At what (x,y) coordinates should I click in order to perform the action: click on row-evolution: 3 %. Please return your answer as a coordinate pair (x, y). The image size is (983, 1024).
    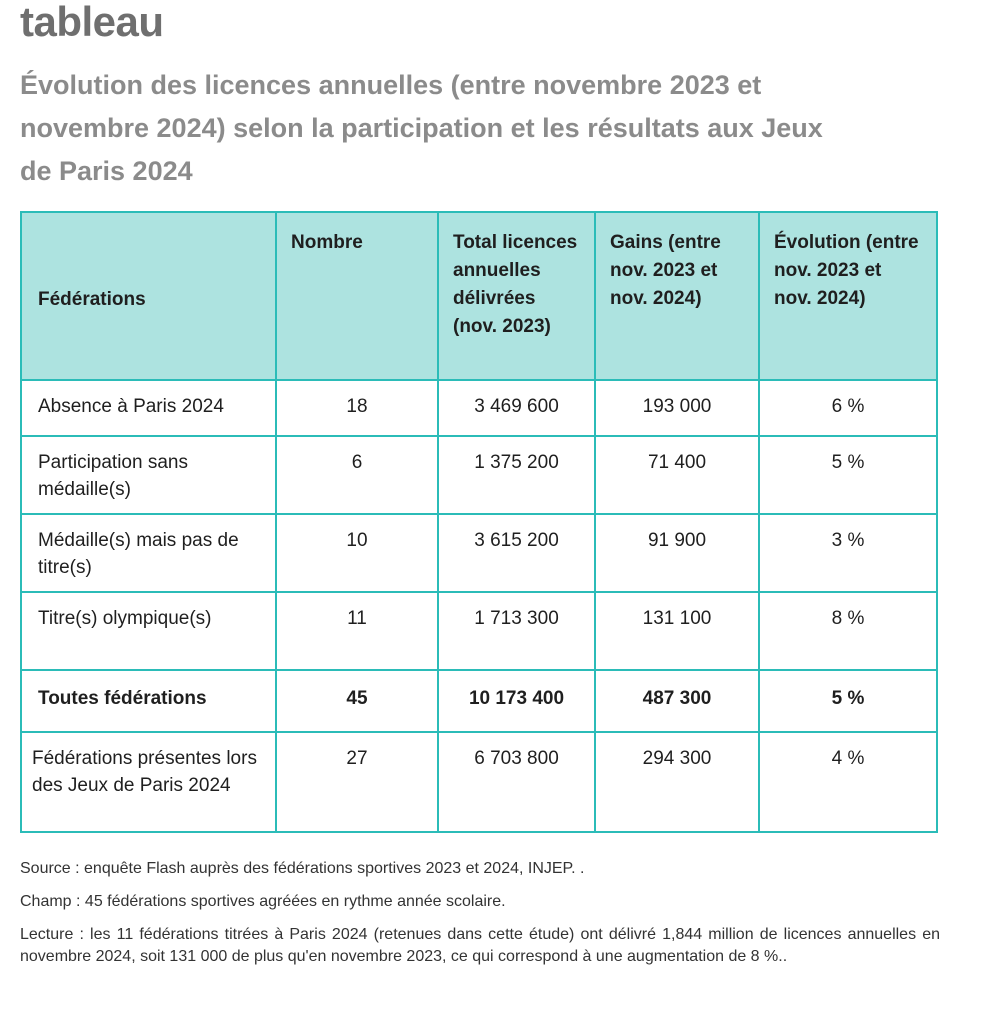
    Looking at the image, I should click on (848, 553).